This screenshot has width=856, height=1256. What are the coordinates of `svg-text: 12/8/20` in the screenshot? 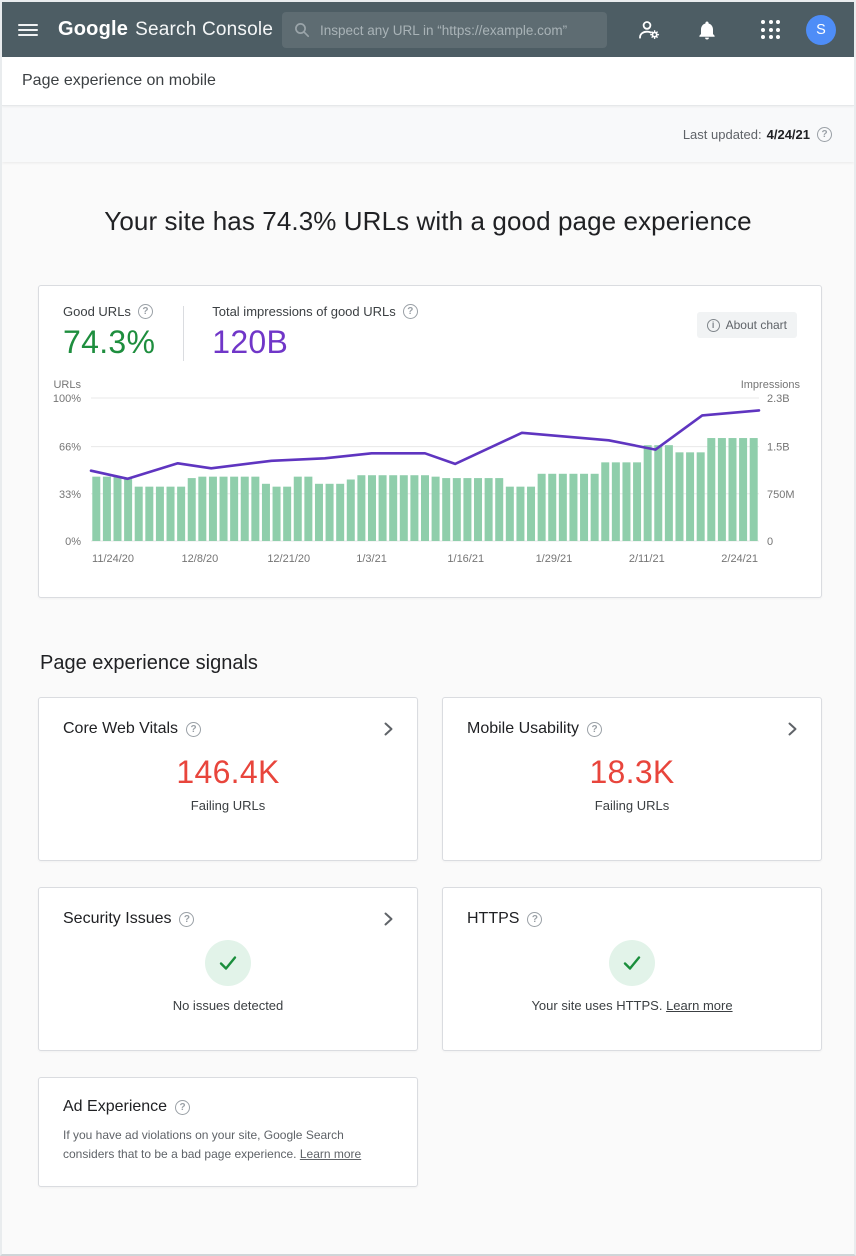 It's located at (200, 559).